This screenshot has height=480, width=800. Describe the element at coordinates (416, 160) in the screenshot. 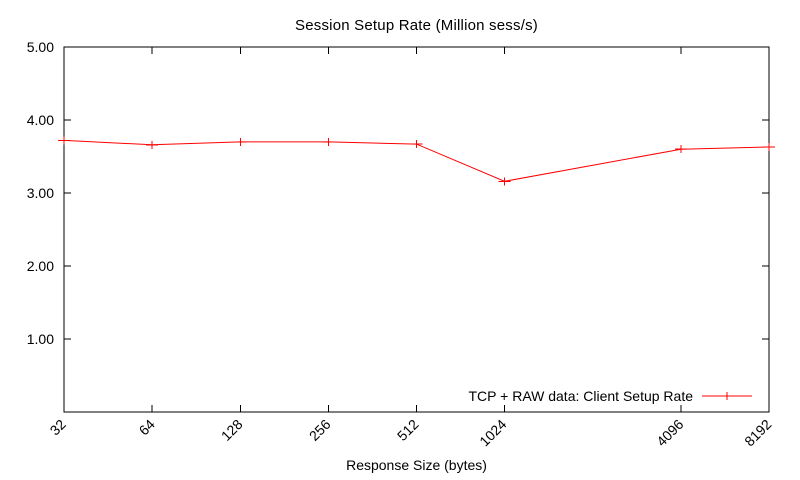

I see `series-line` at that location.